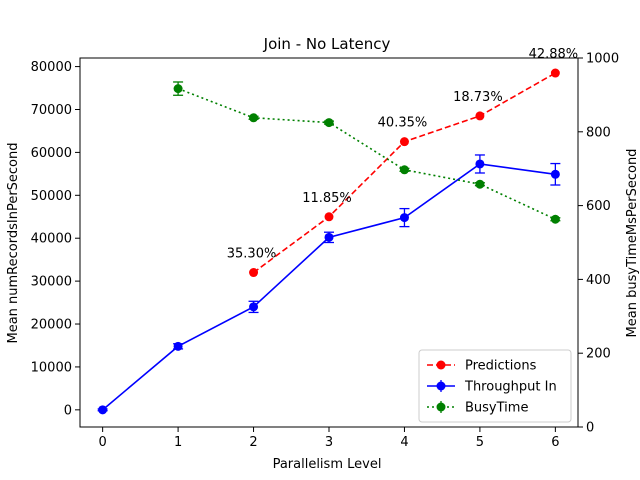  What do you see at coordinates (441, 386) in the screenshot?
I see `legend-marker-throughput-in` at bounding box center [441, 386].